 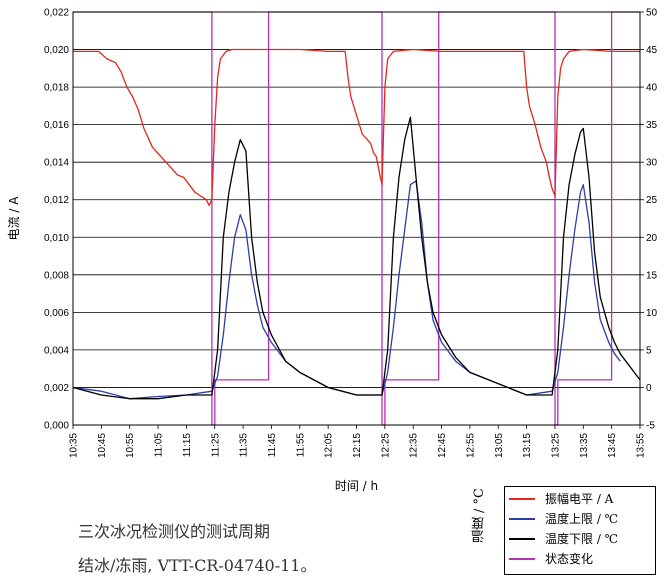 I want to click on y-left-tick-label: 0,012, so click(x=56, y=200).